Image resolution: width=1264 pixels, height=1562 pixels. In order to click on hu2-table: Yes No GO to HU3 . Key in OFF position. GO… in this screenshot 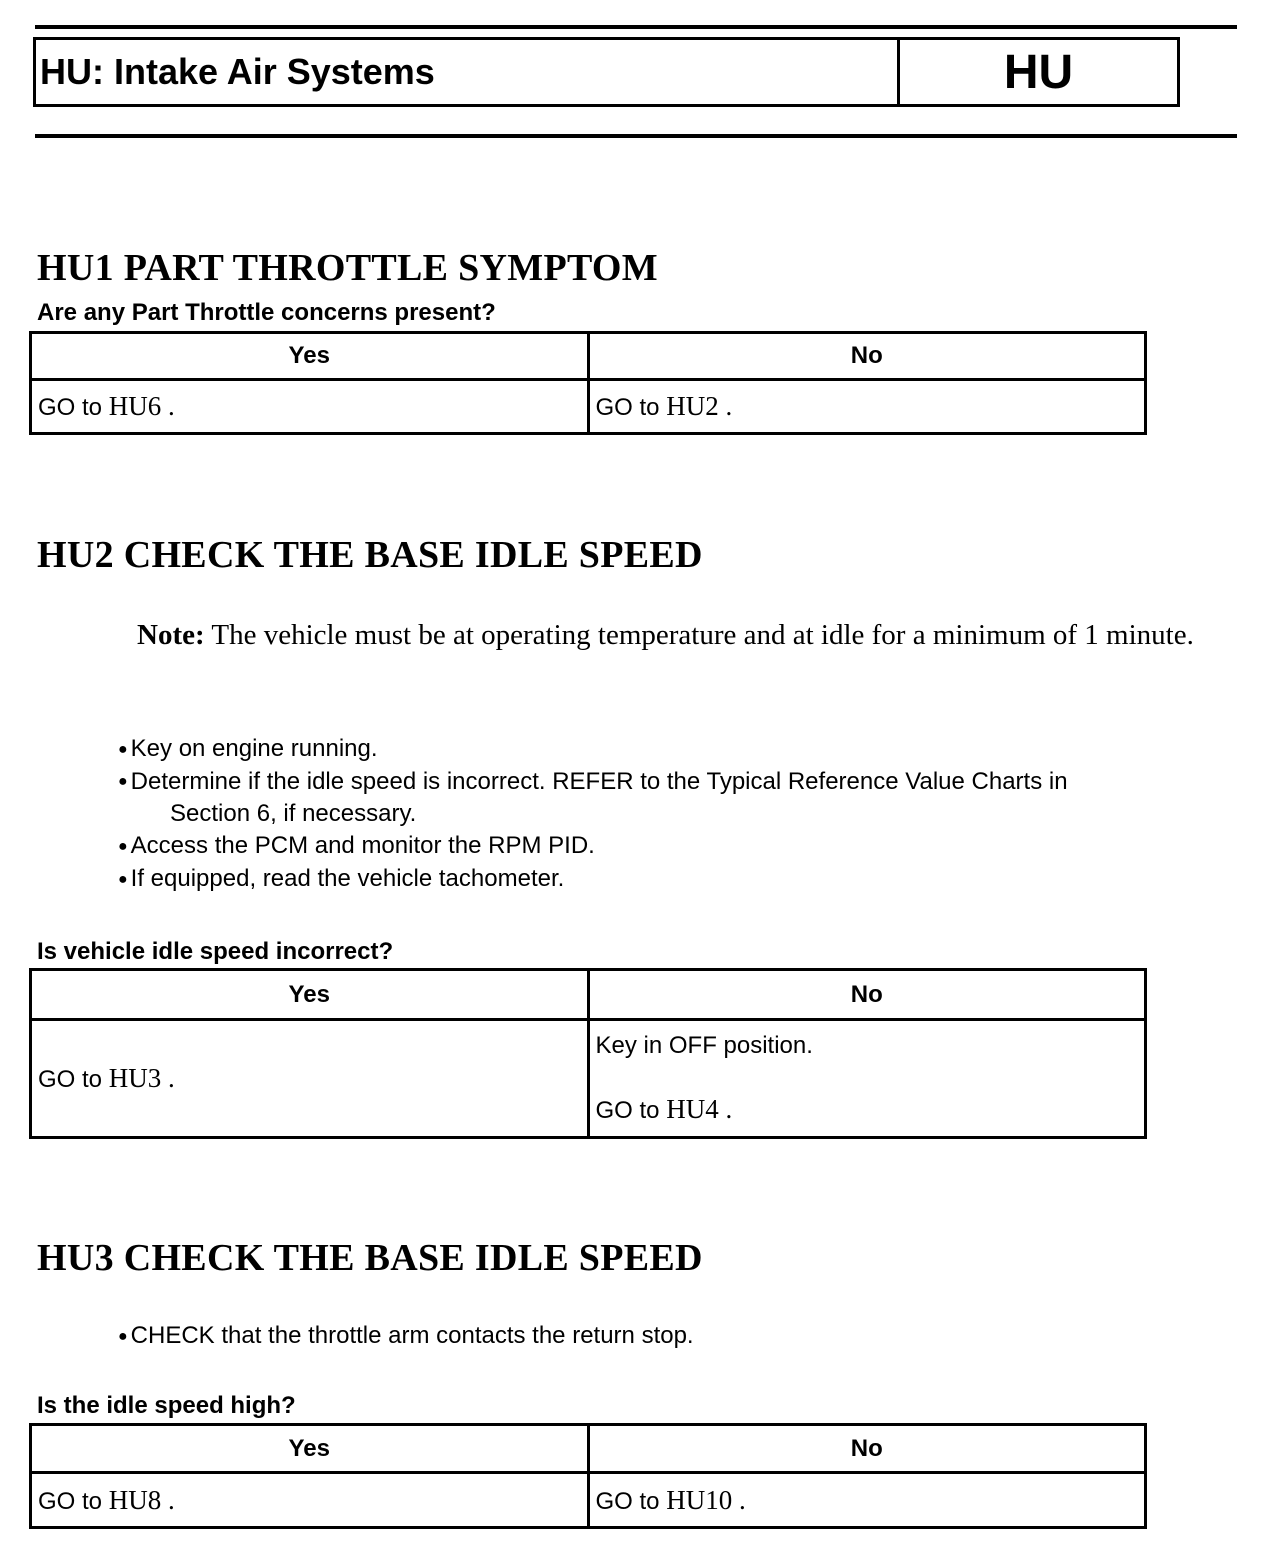, I will do `click(588, 1053)`.